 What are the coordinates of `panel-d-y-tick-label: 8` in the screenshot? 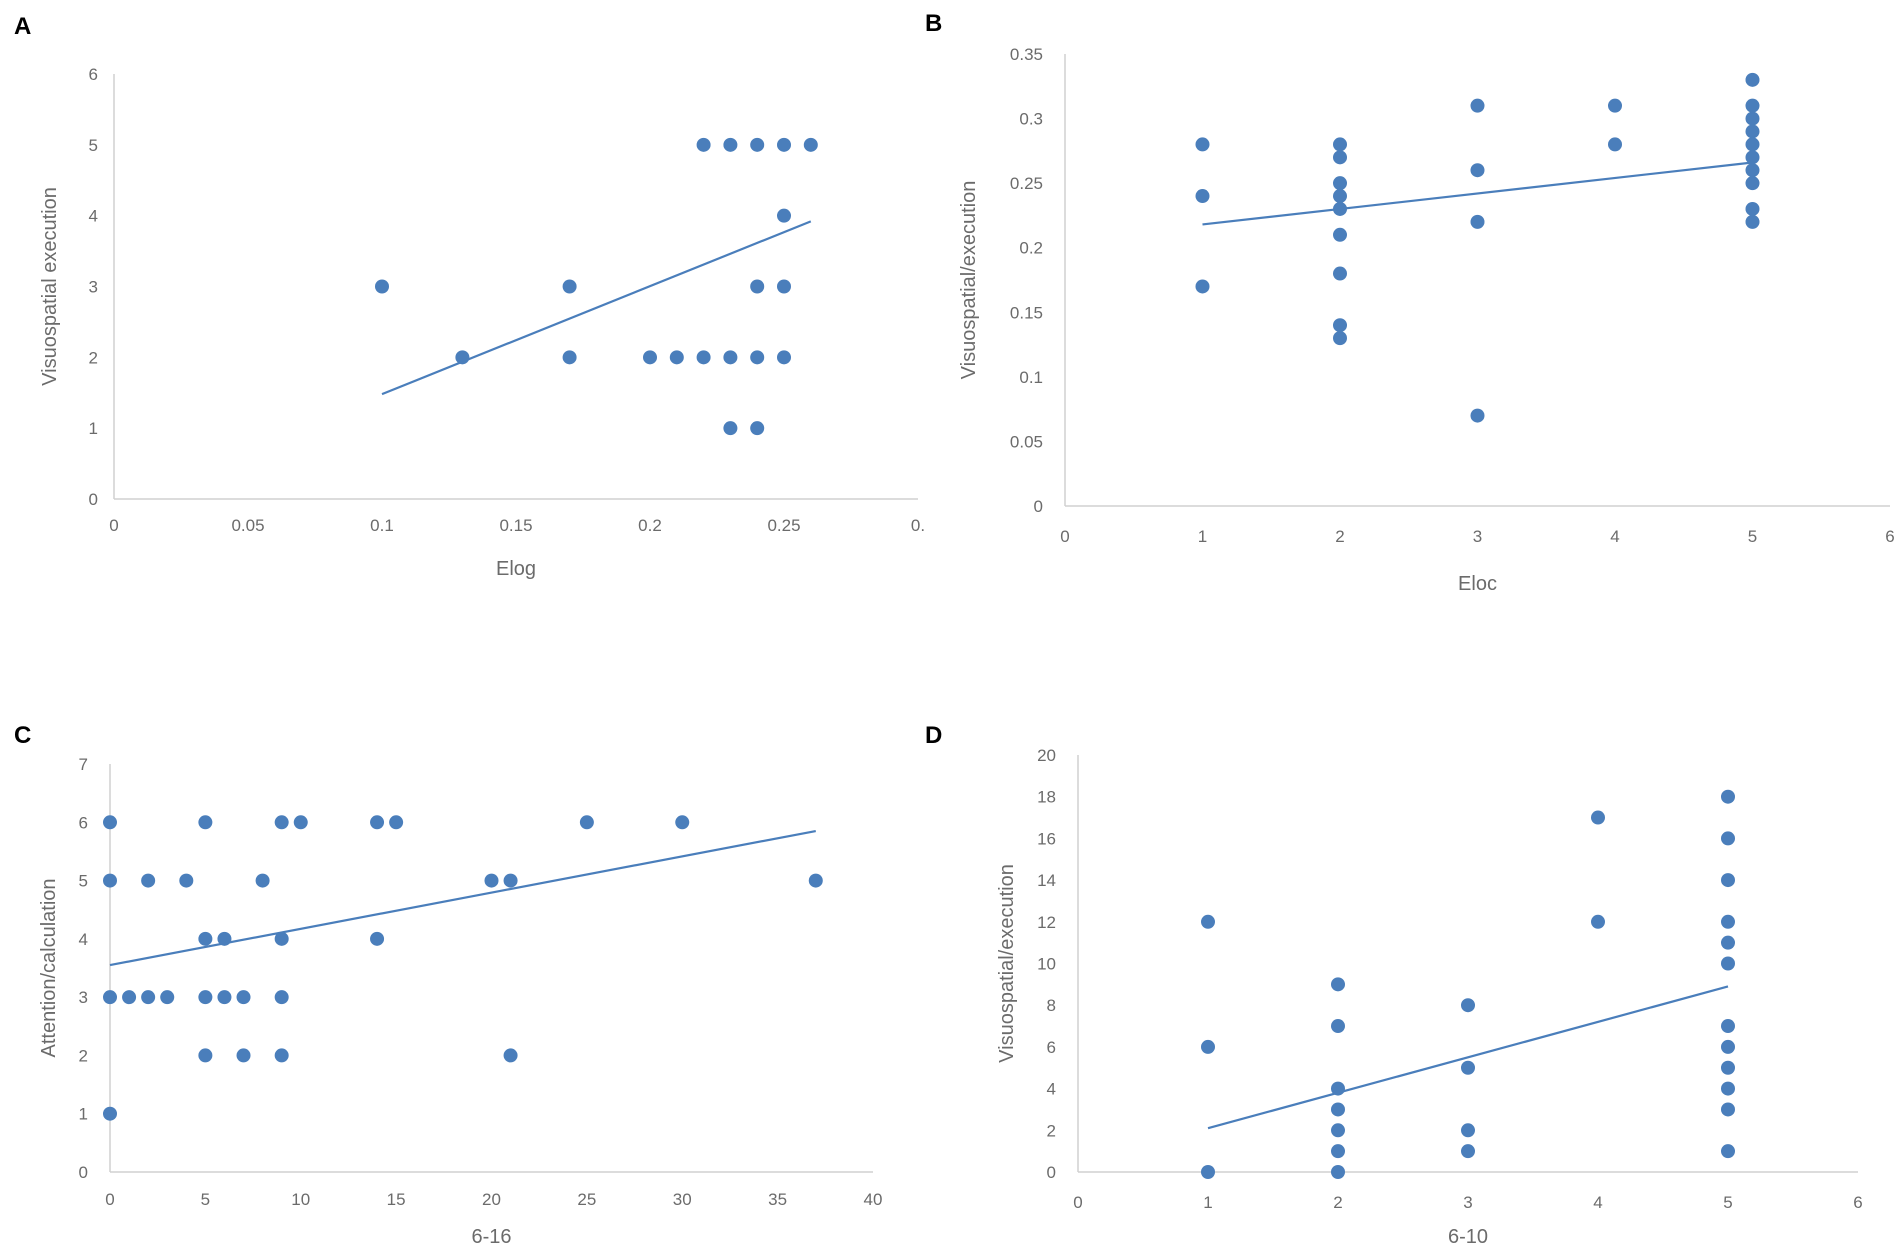 It's located at (1051, 1005).